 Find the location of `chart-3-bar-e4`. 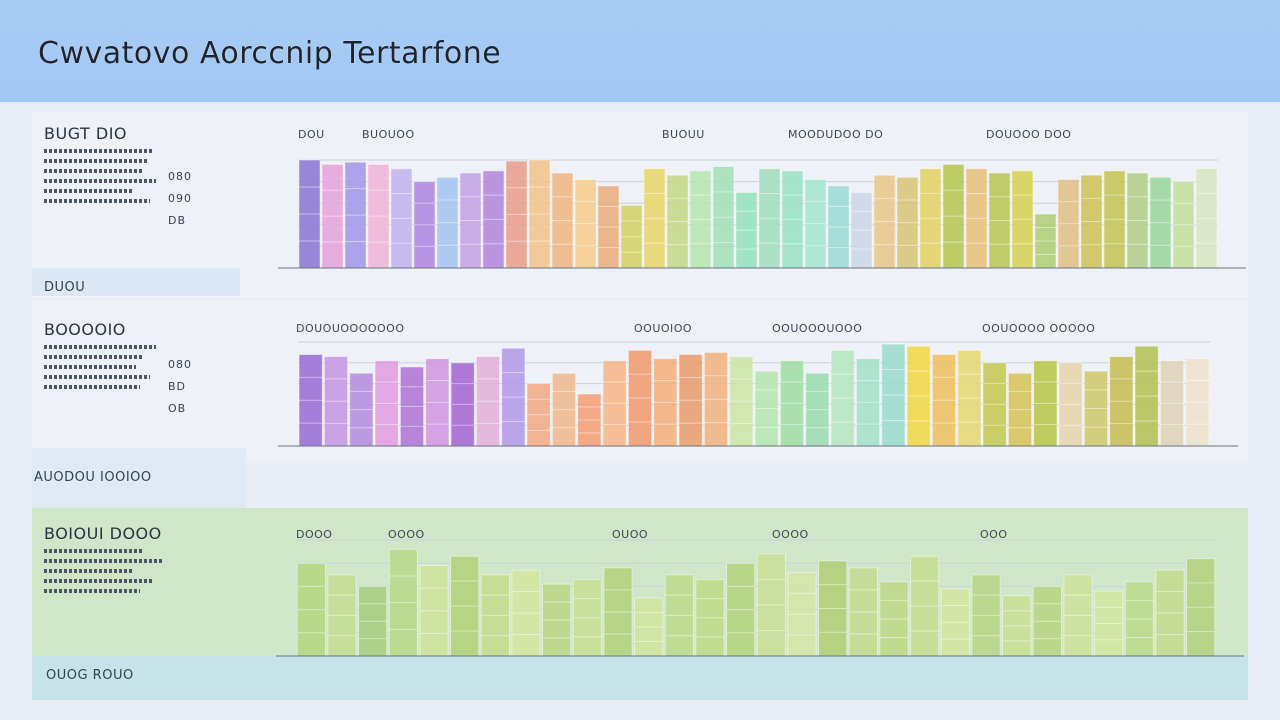

chart-3-bar-e4 is located at coordinates (403, 602).